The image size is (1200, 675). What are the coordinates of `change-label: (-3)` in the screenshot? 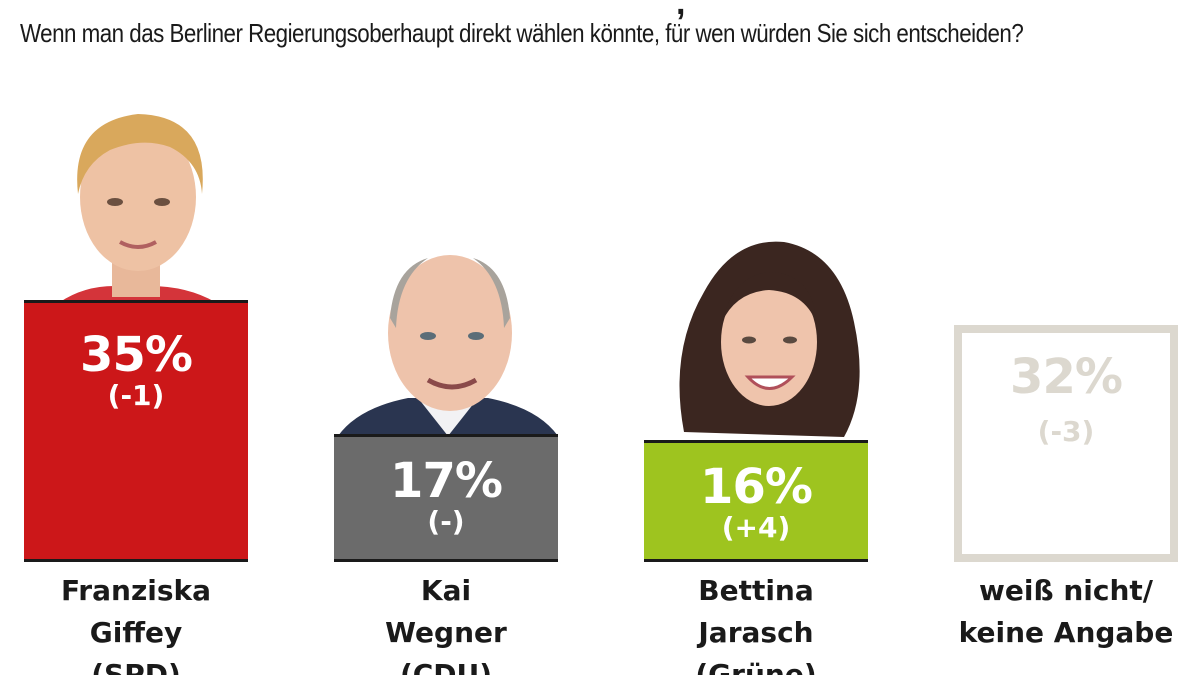 It's located at (1066, 431).